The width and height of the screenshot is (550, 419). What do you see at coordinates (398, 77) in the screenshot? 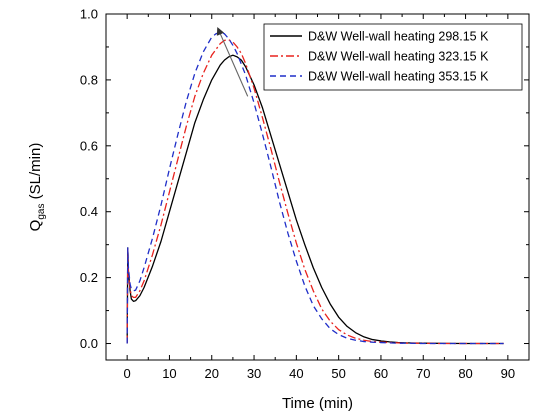
I see `legend-label-3: D&W Well-wall heating 353.15 K` at bounding box center [398, 77].